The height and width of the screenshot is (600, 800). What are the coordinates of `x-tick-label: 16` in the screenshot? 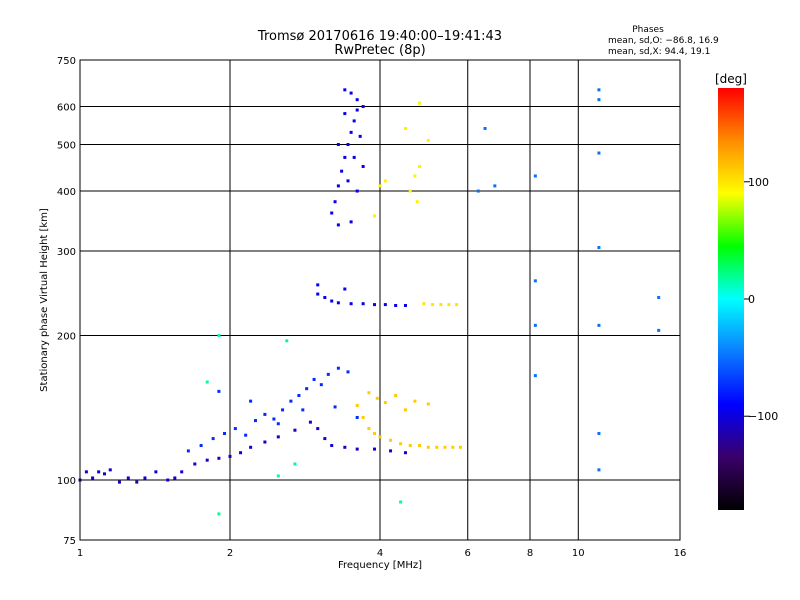 It's located at (680, 553).